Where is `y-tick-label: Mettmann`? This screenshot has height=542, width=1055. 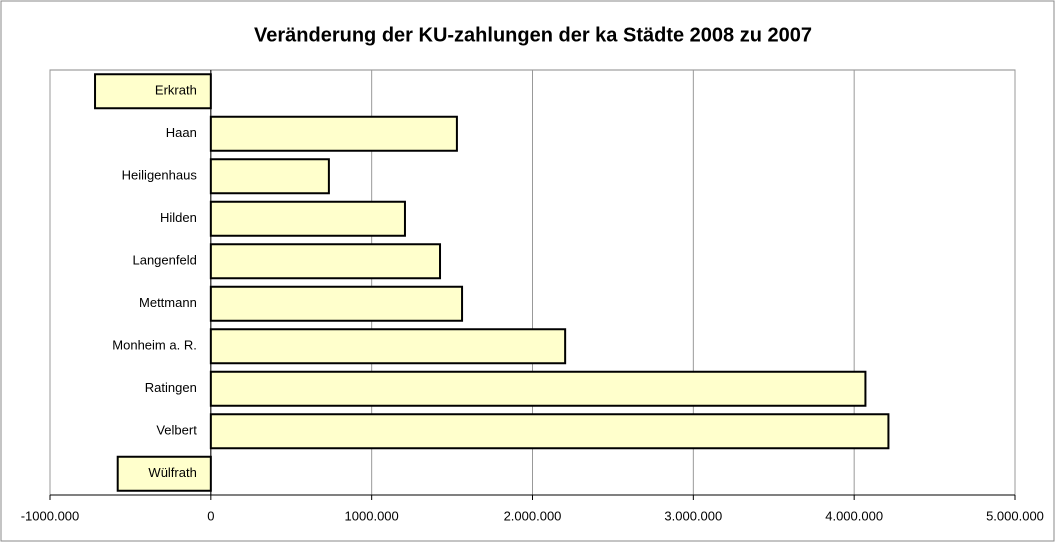
y-tick-label: Mettmann is located at coordinates (168, 302).